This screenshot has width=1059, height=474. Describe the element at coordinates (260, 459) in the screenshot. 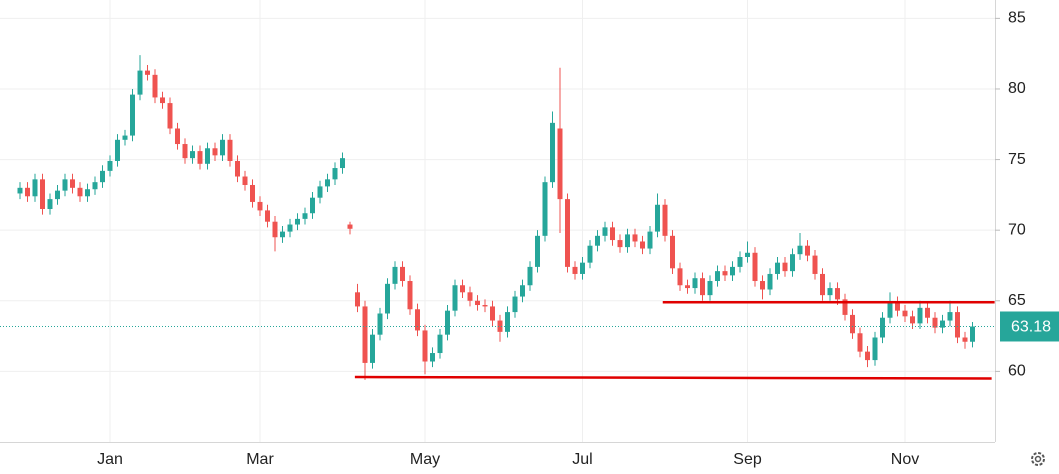

I see `x-tick-label: Mar` at that location.